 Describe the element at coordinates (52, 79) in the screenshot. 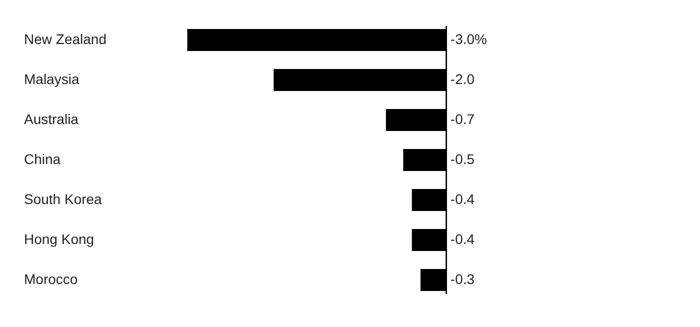

I see `y-tick-label: Malaysia` at that location.